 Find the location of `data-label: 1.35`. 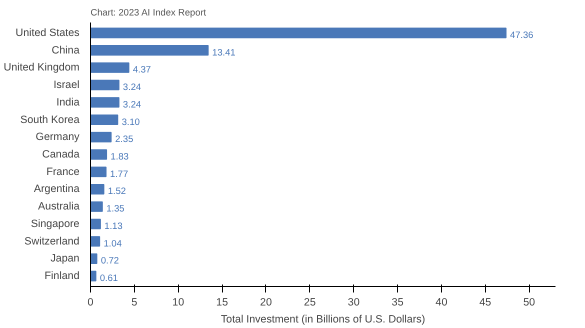

data-label: 1.35 is located at coordinates (115, 209).